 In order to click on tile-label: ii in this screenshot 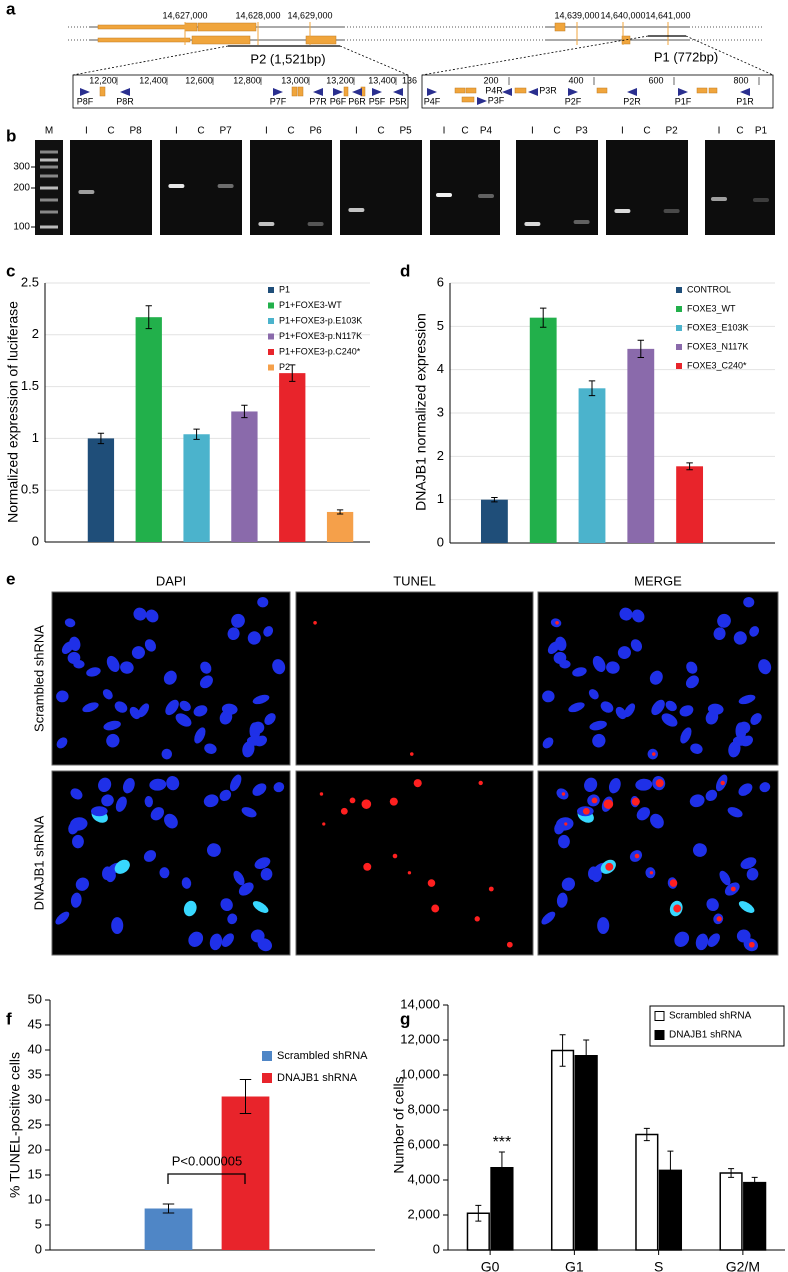, I will do `click(304, 601)`.